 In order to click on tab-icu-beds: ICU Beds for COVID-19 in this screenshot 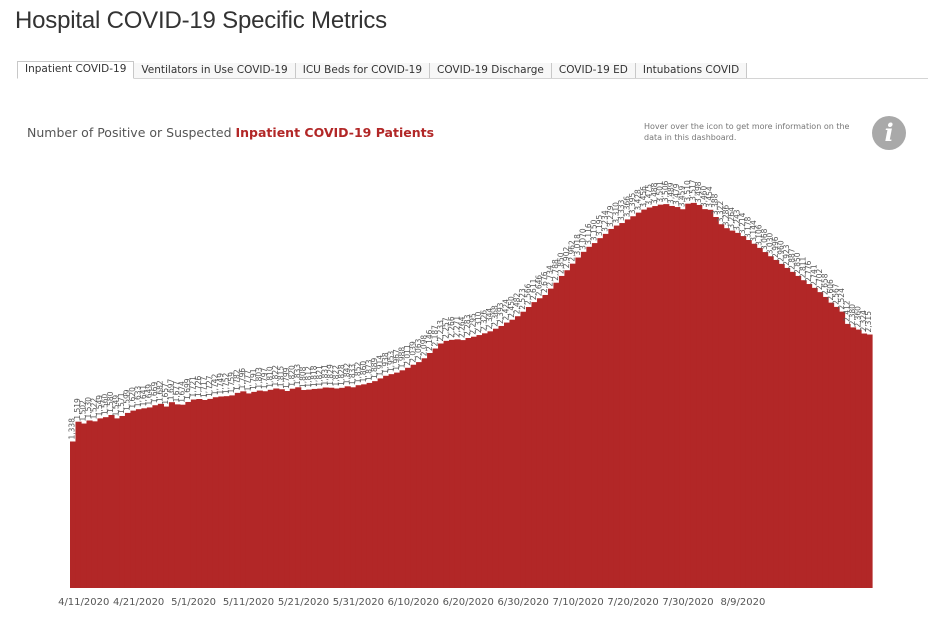, I will do `click(363, 70)`.